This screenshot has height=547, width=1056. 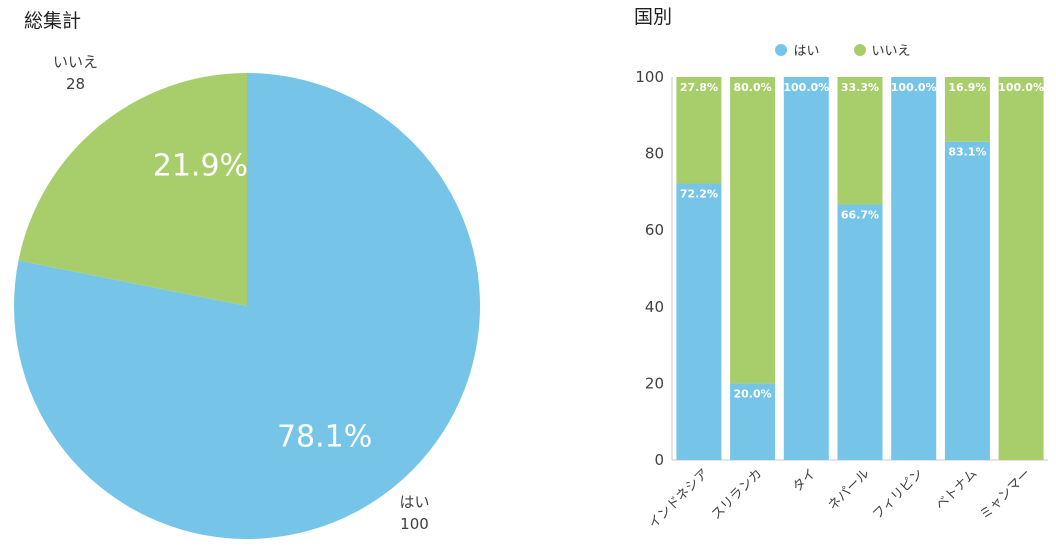 I want to click on legend-swatch-no-icon, so click(x=859, y=49).